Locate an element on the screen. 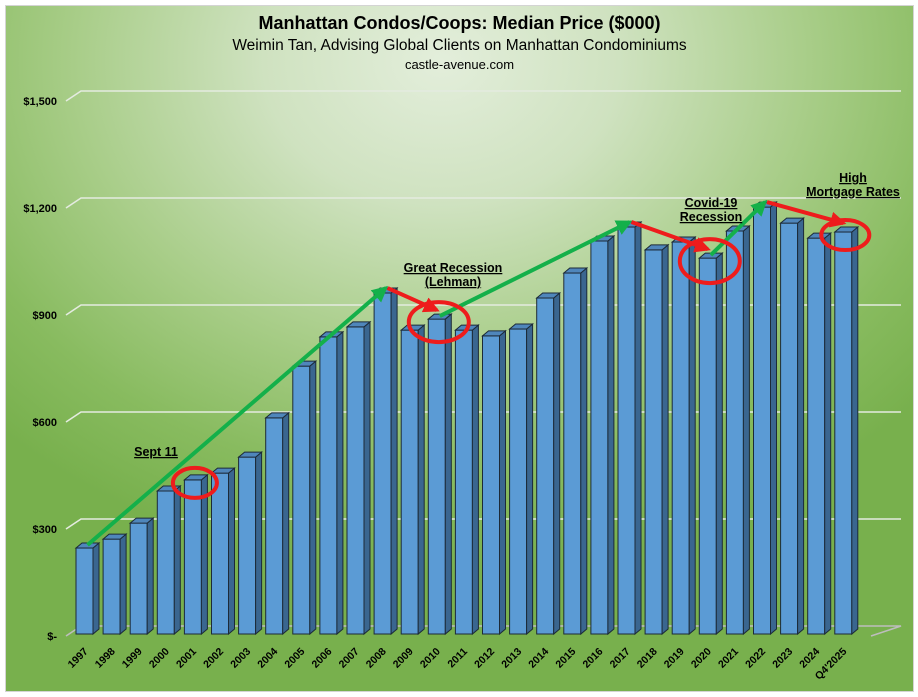  x-tick-label: 2011 is located at coordinates (457, 658).